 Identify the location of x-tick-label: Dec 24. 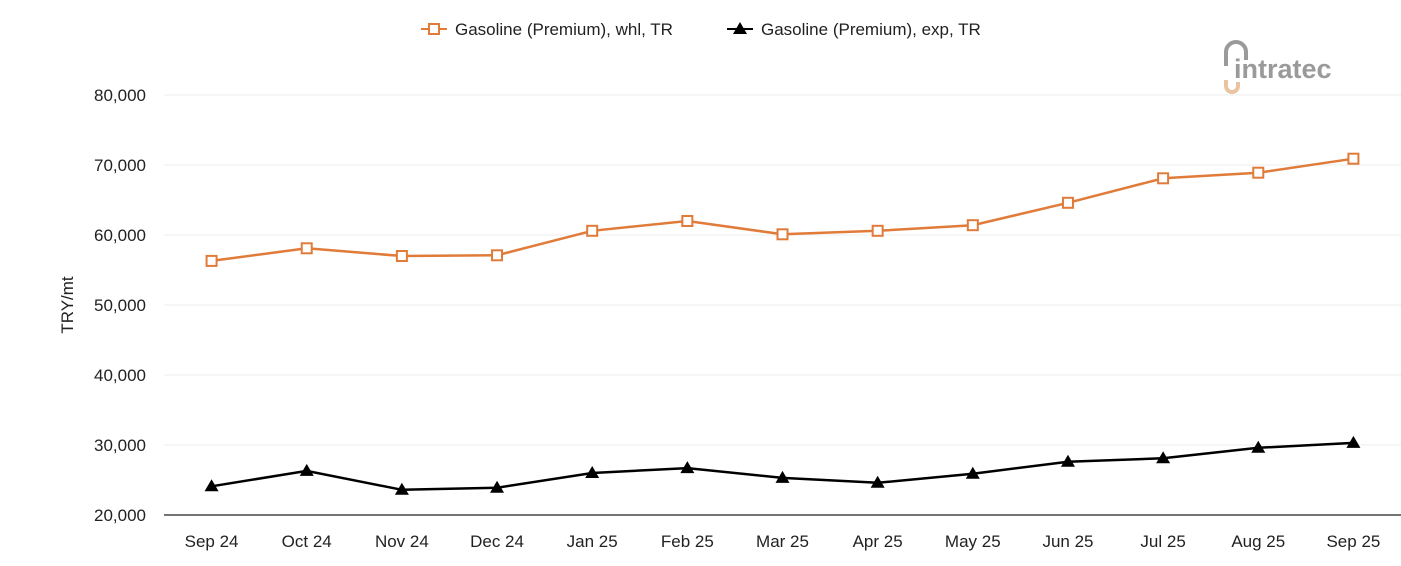
(497, 541).